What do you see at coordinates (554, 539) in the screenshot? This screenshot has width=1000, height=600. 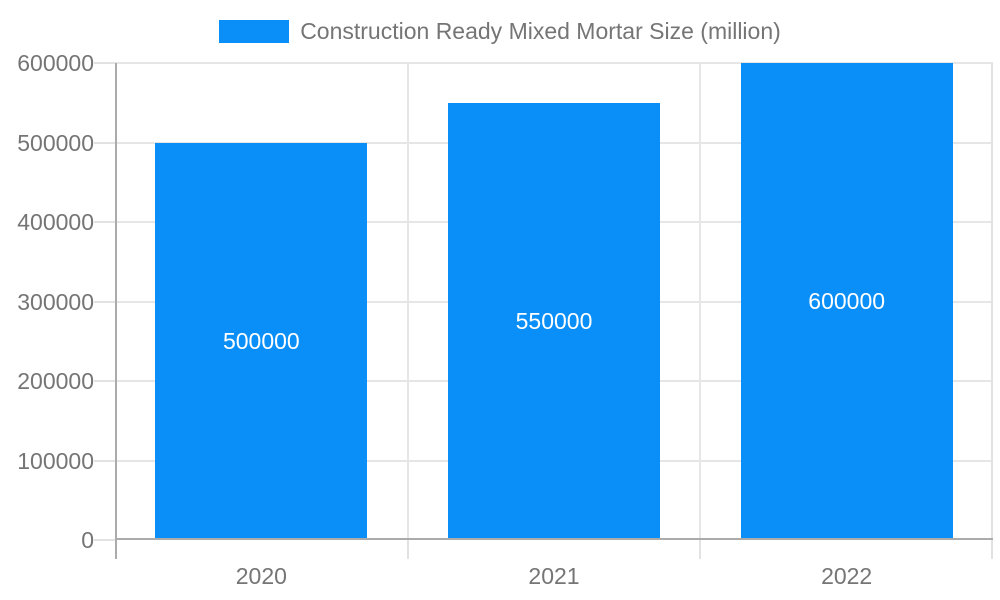 I see `x-axis-line` at bounding box center [554, 539].